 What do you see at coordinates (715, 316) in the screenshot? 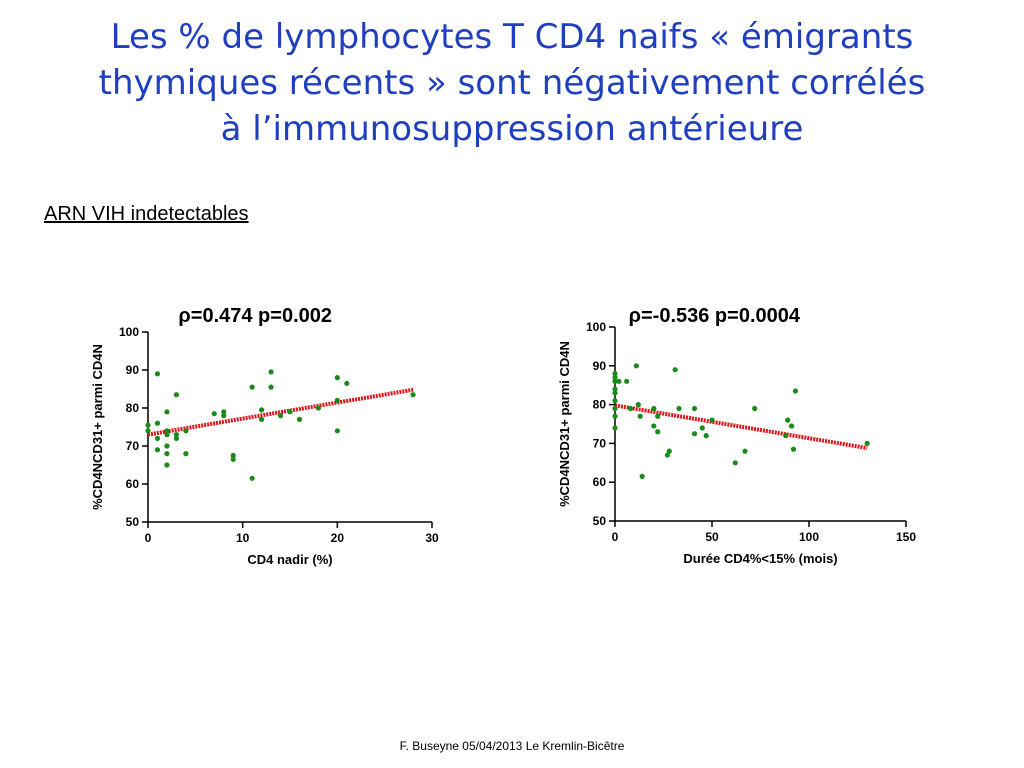
I see `correlation-annotation: ρ=-0.536 p=0.0004` at bounding box center [715, 316].